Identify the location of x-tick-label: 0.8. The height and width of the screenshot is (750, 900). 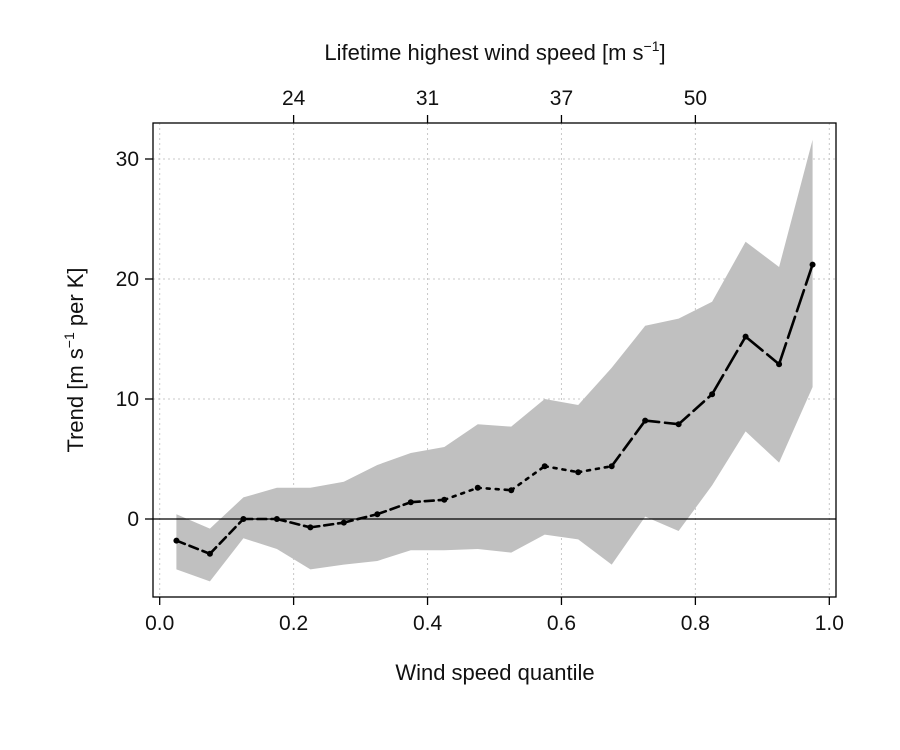
(695, 623).